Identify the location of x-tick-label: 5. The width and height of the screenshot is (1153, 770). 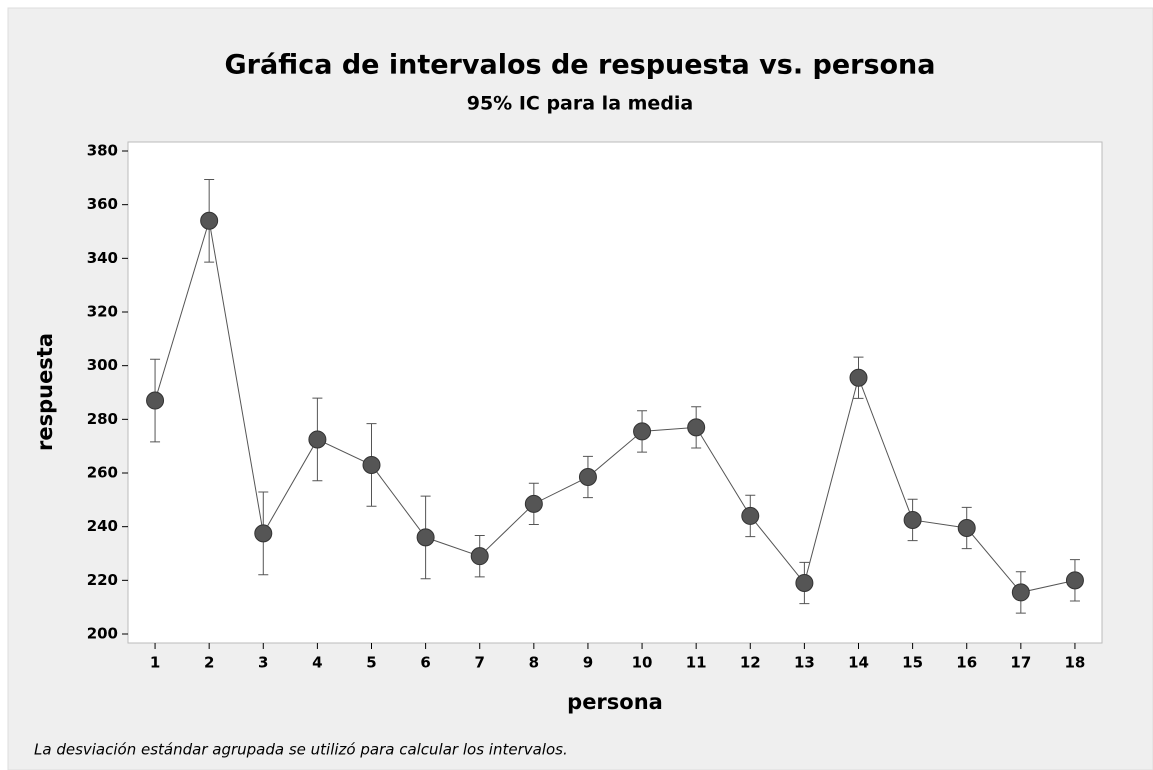
(371, 663).